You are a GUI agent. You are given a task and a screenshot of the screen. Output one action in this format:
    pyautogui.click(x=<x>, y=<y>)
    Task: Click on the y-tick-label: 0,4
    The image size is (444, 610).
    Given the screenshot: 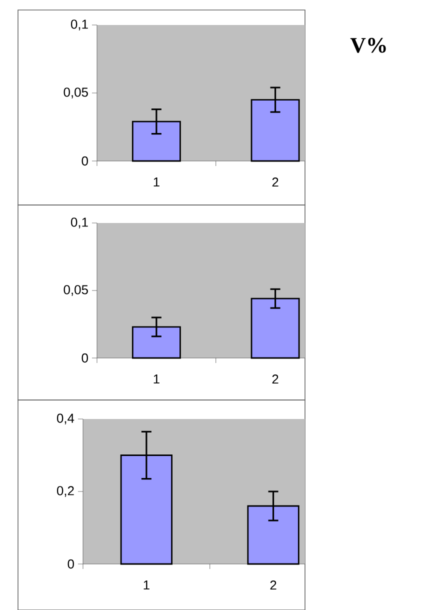 What is the action you would take?
    pyautogui.click(x=65, y=419)
    